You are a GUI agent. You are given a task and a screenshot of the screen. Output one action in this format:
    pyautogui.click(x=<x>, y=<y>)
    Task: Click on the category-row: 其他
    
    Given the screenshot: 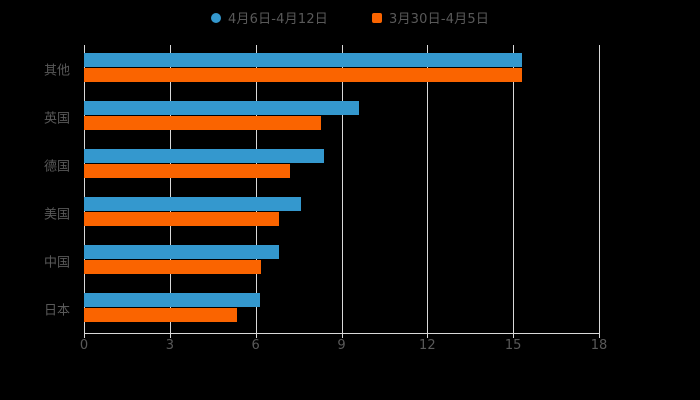 What is the action you would take?
    pyautogui.click(x=321, y=69)
    